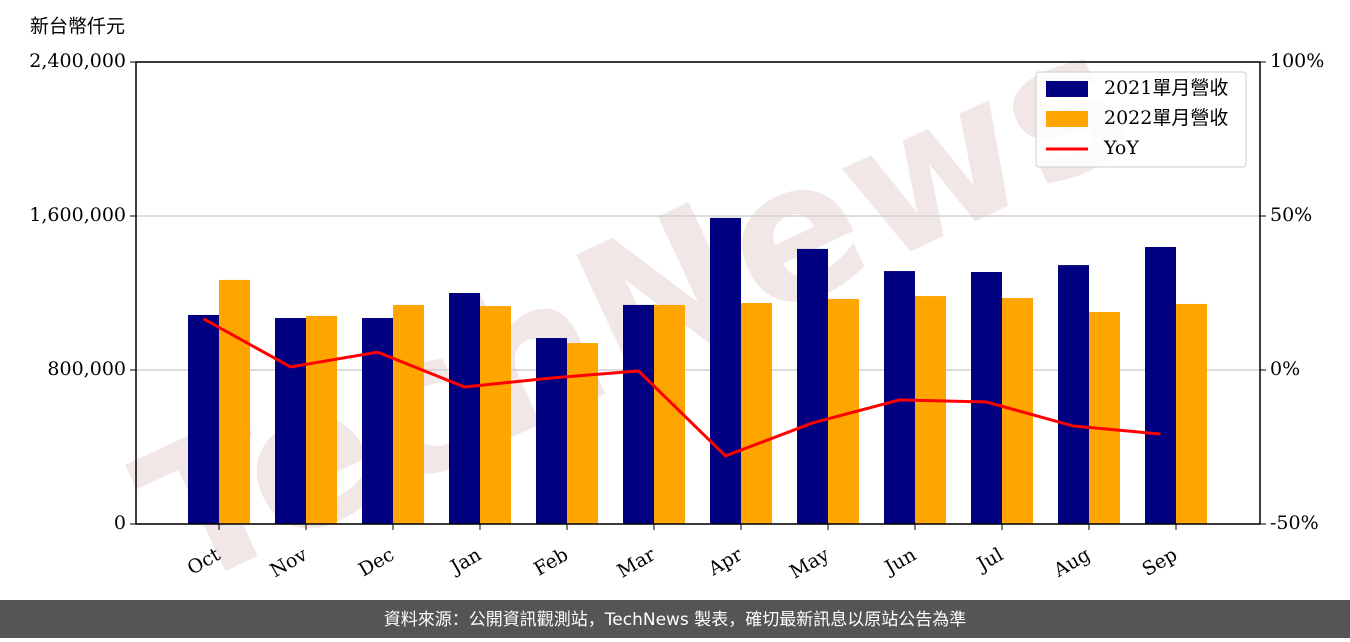 This screenshot has width=1350, height=642. What do you see at coordinates (86, 369) in the screenshot?
I see `y-tick-label: 800,000` at bounding box center [86, 369].